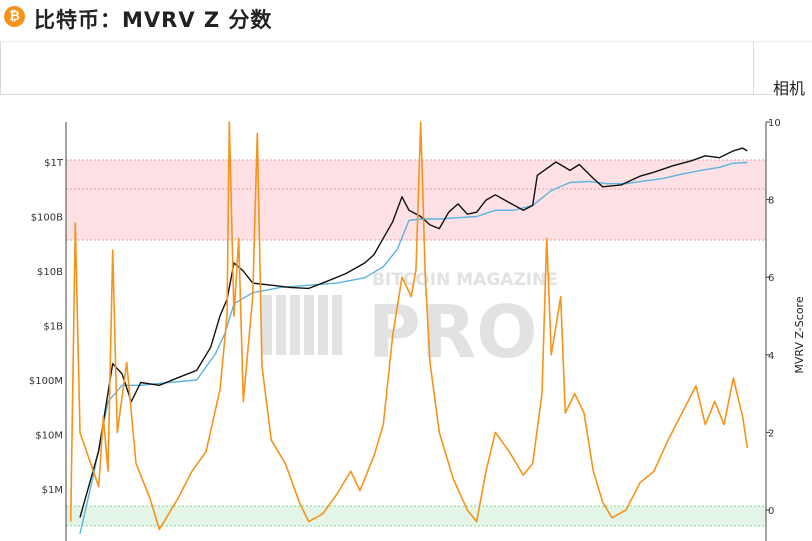  Describe the element at coordinates (771, 278) in the screenshot. I see `right-tick-label: 6` at that location.